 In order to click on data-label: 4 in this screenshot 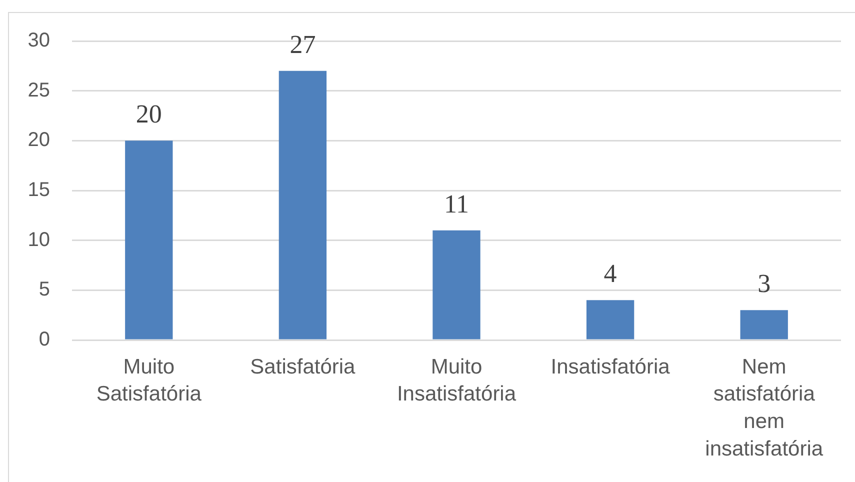, I will do `click(610, 273)`.